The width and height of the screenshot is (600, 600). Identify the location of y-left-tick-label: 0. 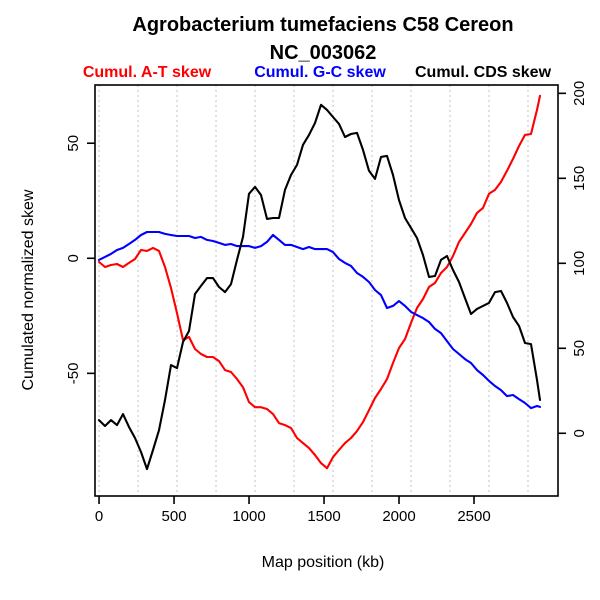
(73, 258).